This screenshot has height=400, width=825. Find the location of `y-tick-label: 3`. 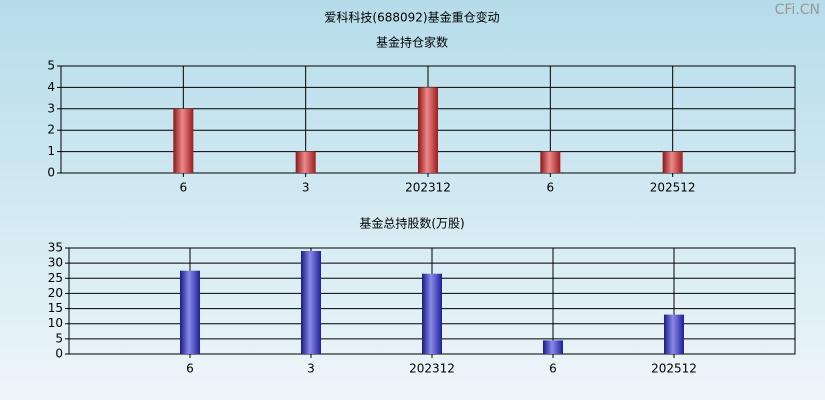

y-tick-label: 3 is located at coordinates (51, 108).